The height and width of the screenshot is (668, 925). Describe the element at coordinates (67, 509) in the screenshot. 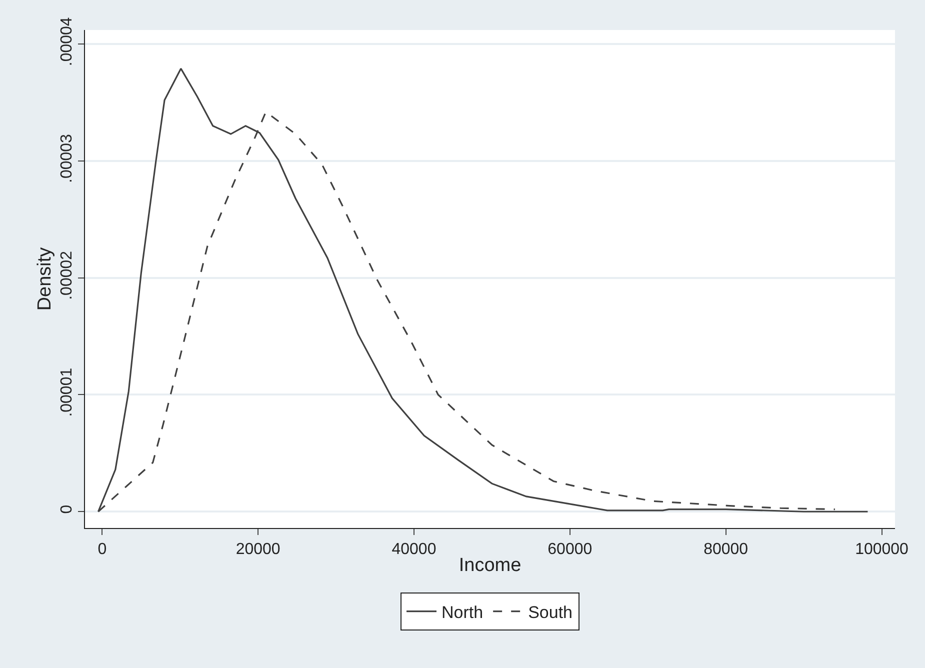

I see `y-tick-label: 0` at that location.